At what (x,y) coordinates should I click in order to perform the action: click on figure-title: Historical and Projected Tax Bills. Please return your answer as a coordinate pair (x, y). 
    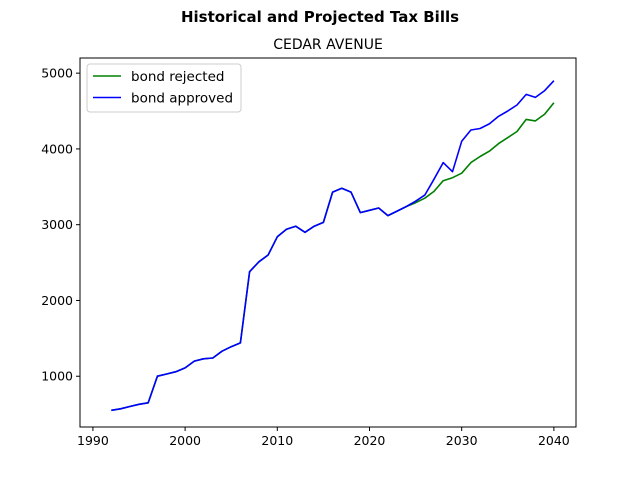
    Looking at the image, I should click on (320, 17).